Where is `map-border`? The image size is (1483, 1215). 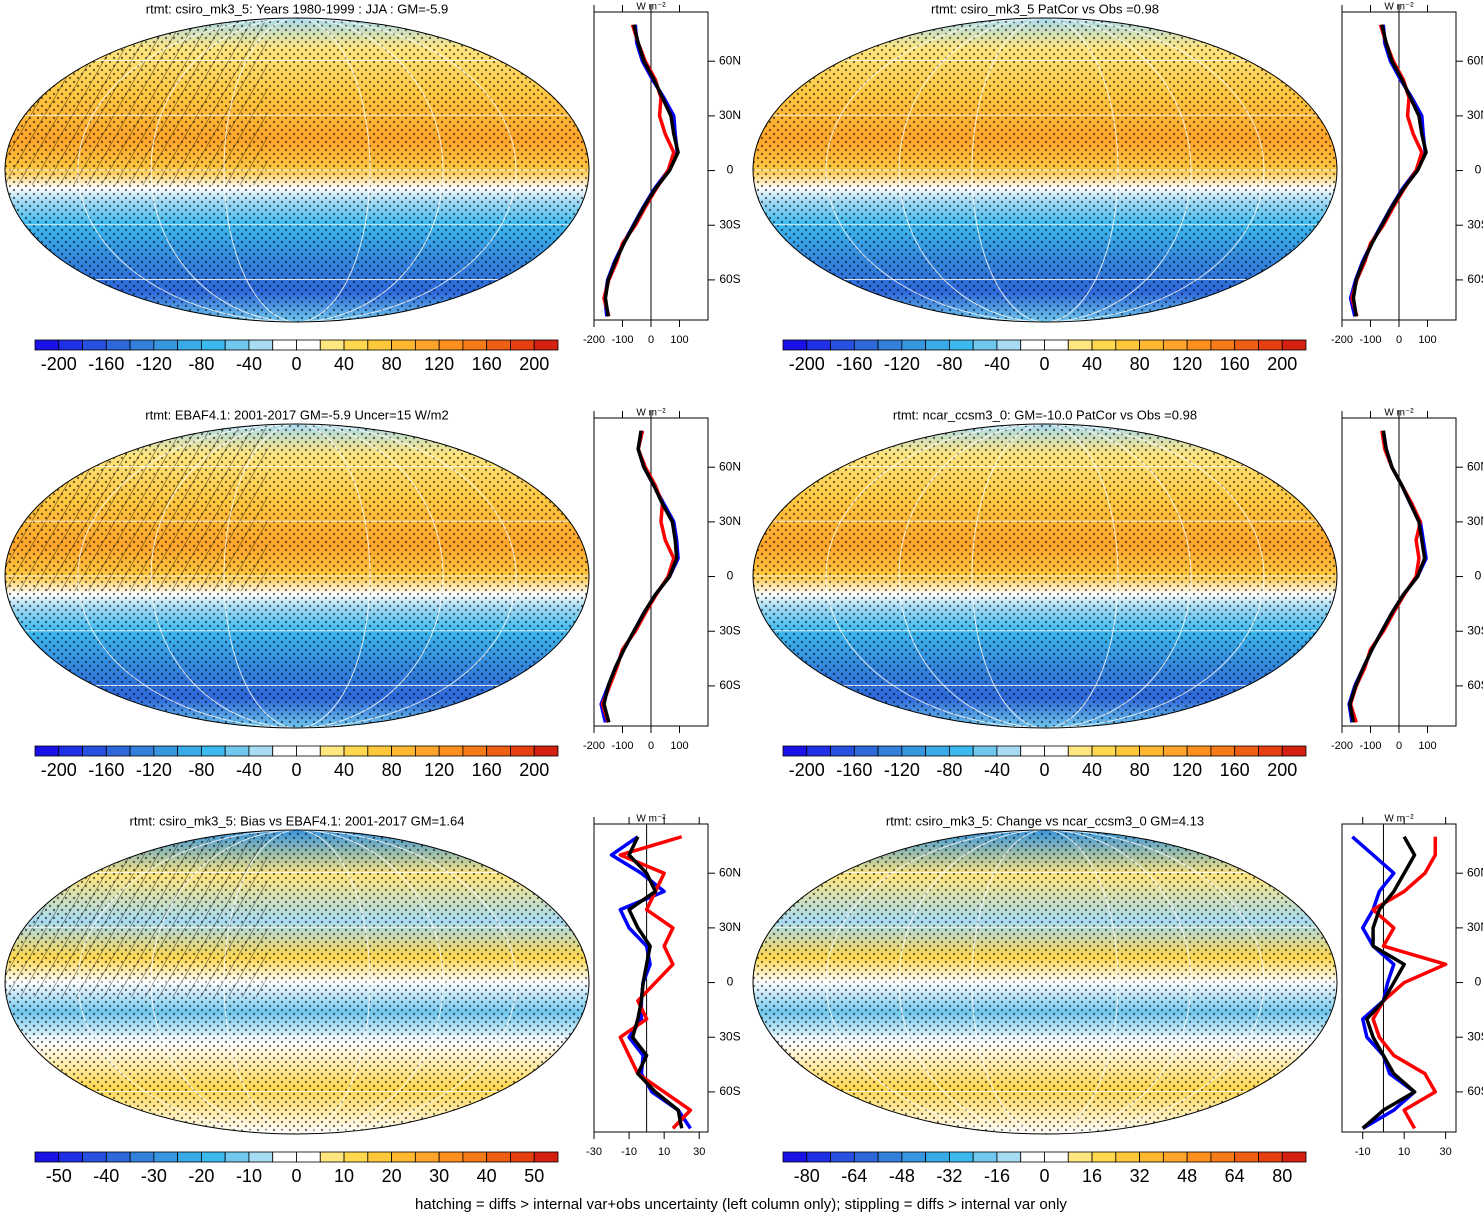
map-border is located at coordinates (297, 982).